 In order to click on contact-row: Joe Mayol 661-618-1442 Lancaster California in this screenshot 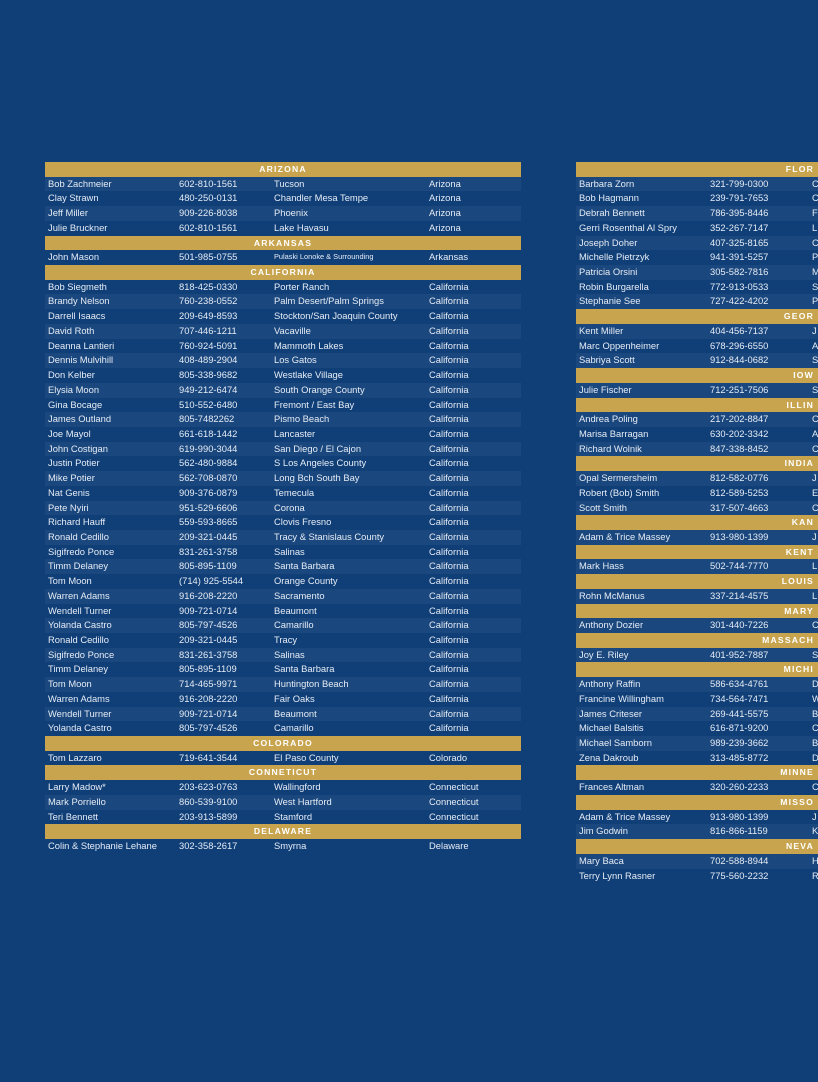, I will do `click(283, 434)`.